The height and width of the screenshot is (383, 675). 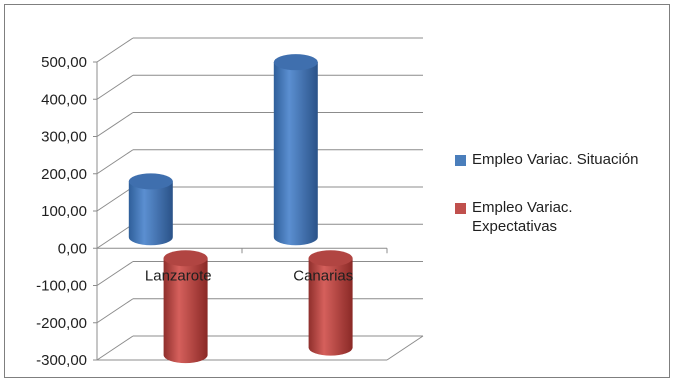 I want to click on y-tick-label: 200,00, so click(x=64, y=174).